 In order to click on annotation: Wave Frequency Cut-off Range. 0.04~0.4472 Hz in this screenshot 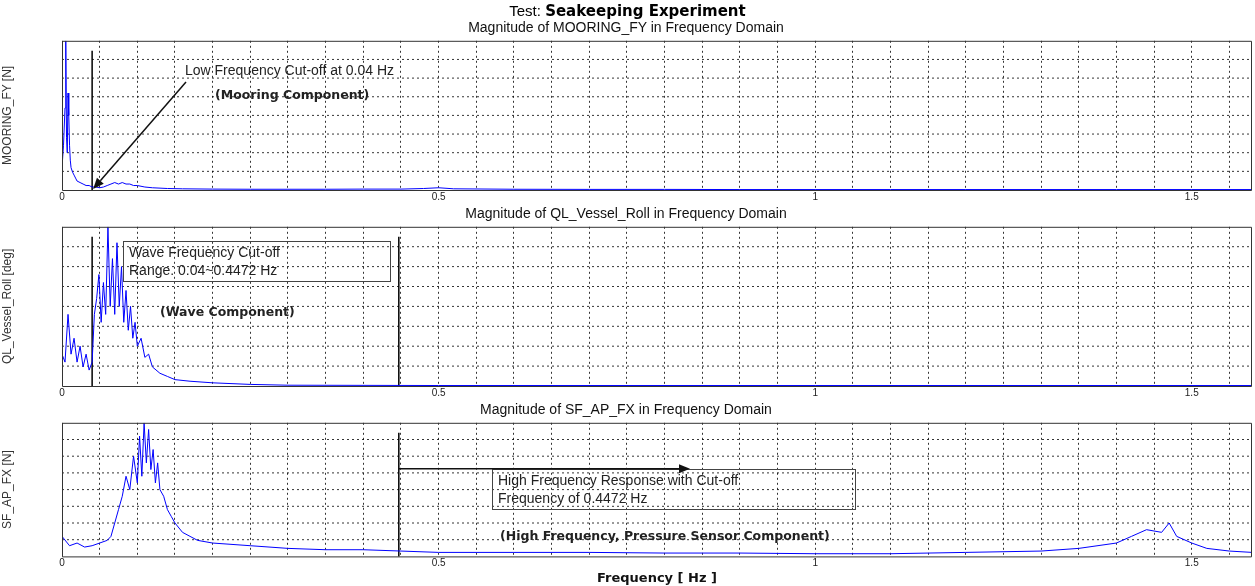, I will do `click(257, 261)`.